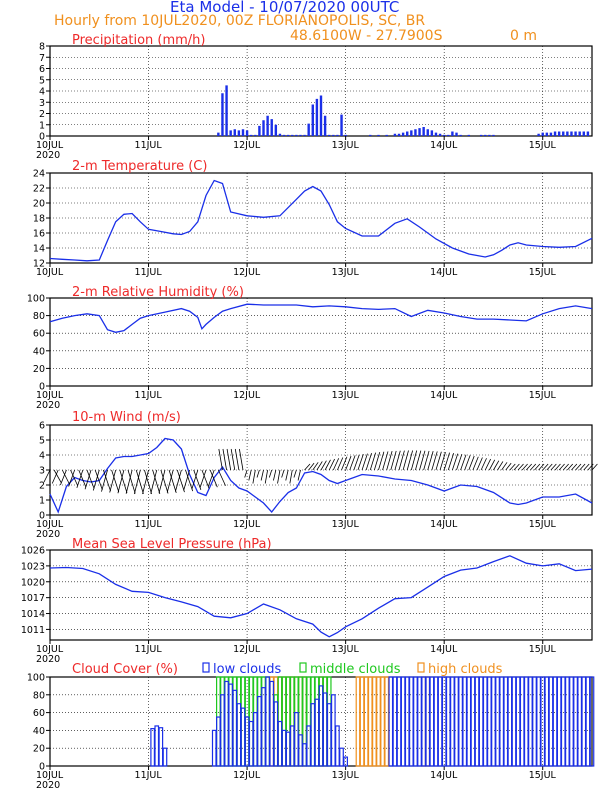 The height and width of the screenshot is (792, 612). Describe the element at coordinates (48, 405) in the screenshot. I see `rh-year-label: 2020` at that location.